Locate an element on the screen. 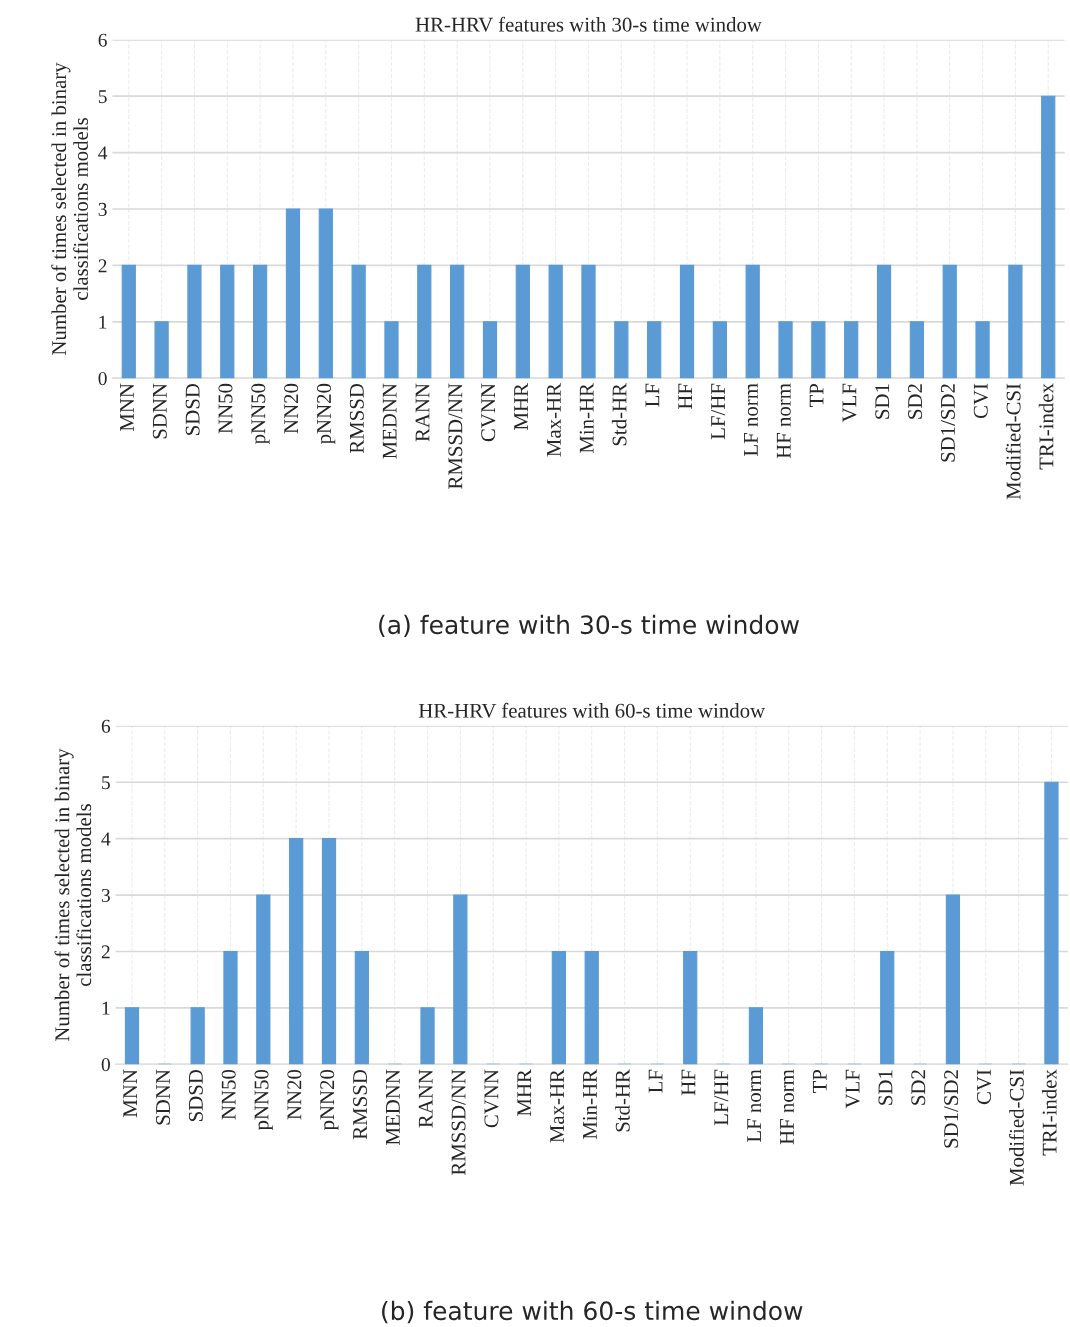 The image size is (1070, 1327). chart-title: HR-HRV features with 30-s time window is located at coordinates (588, 24).